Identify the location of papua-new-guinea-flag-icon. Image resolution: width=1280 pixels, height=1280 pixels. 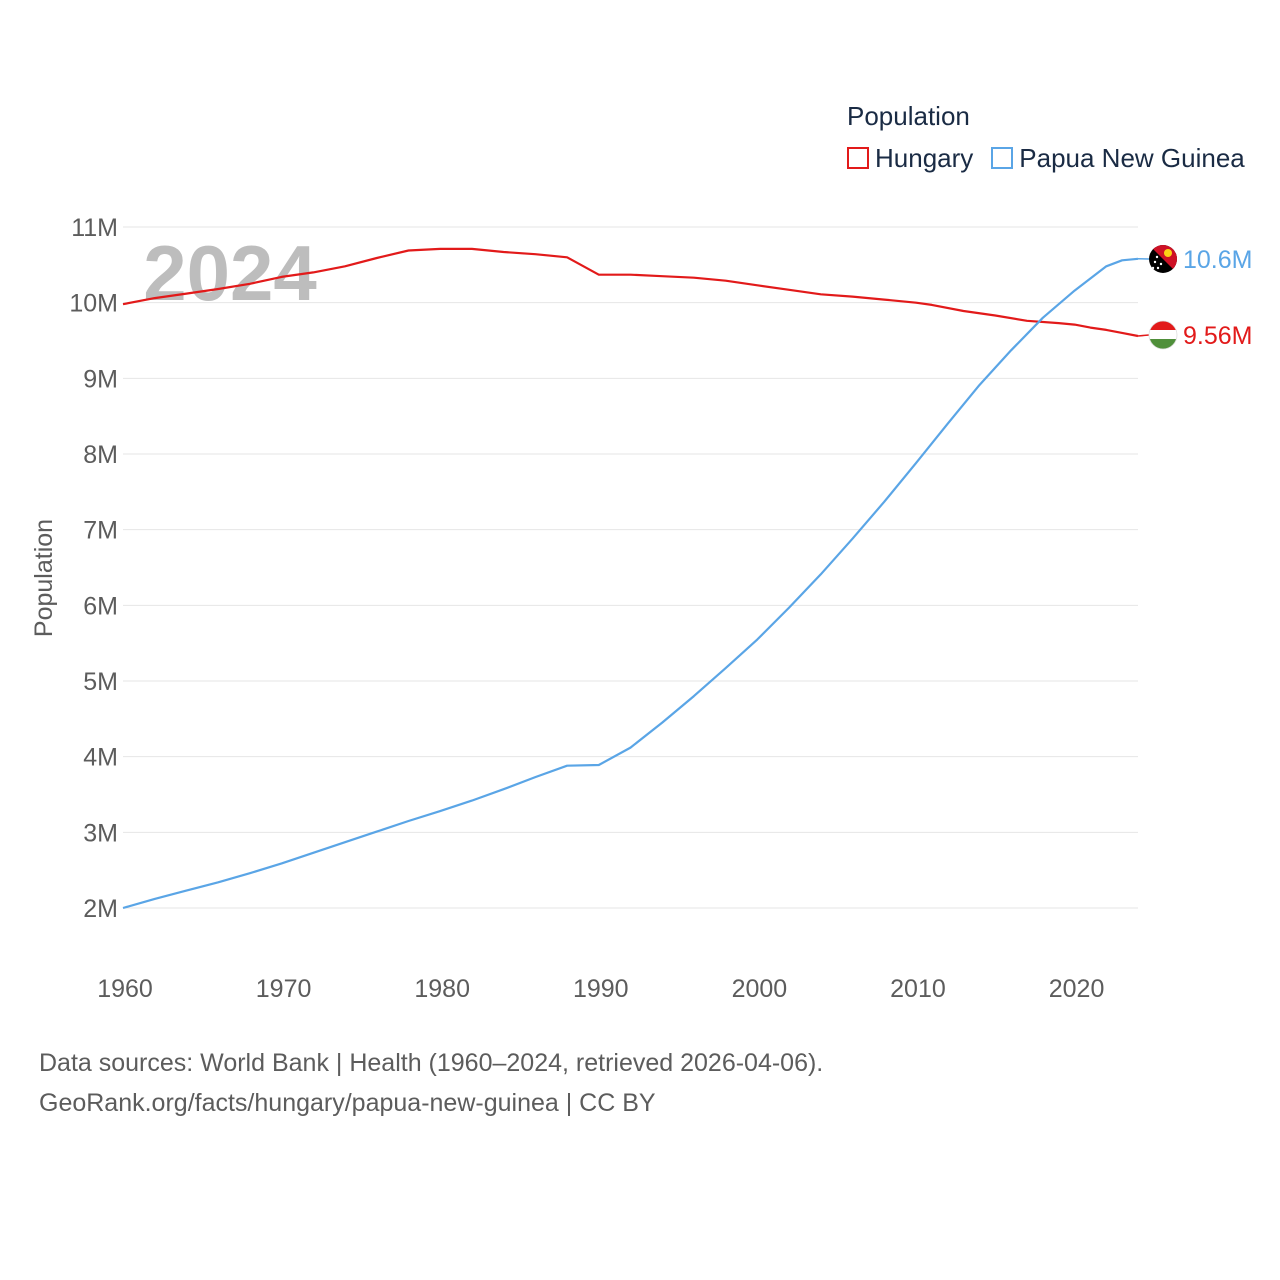
(1163, 259).